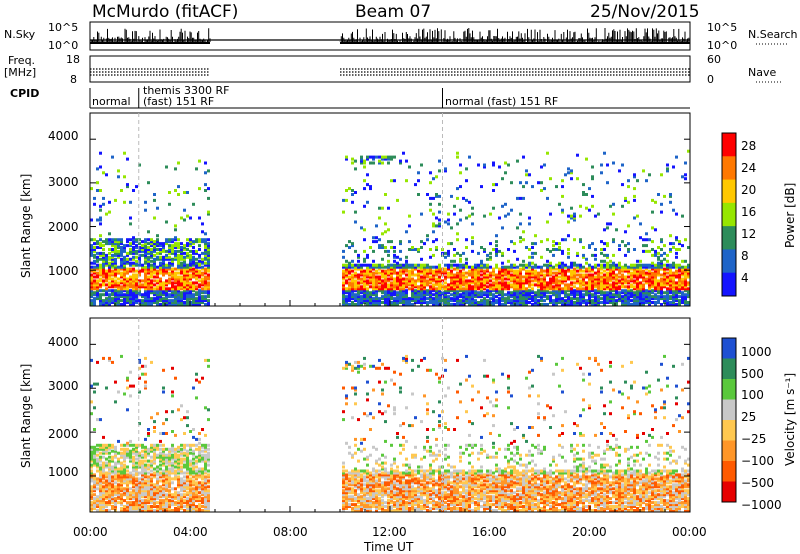  What do you see at coordinates (63, 271) in the screenshot?
I see `power-ytick-1000: 1000` at bounding box center [63, 271].